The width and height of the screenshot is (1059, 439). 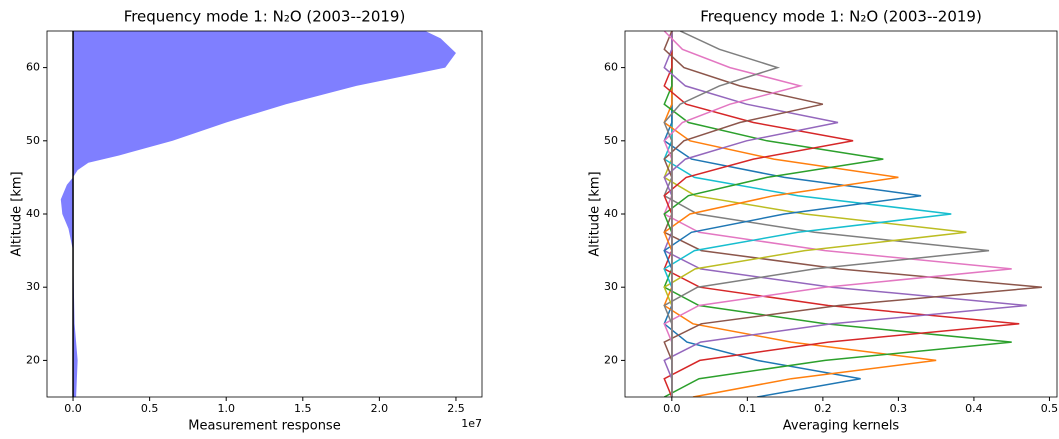 I want to click on x-offset-label: 1e7, so click(x=471, y=423).